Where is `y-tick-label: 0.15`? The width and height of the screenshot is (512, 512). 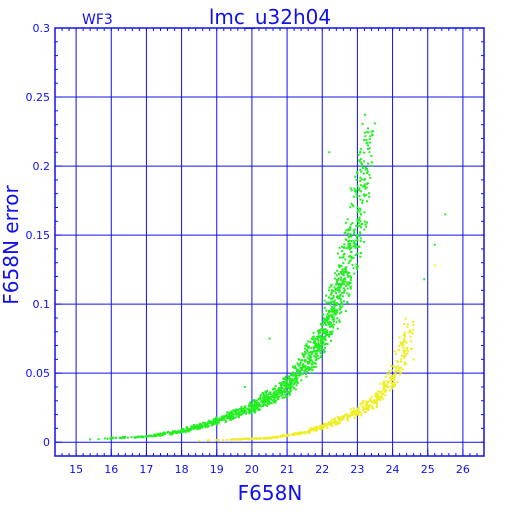 y-tick-label: 0.15 is located at coordinates (38, 235).